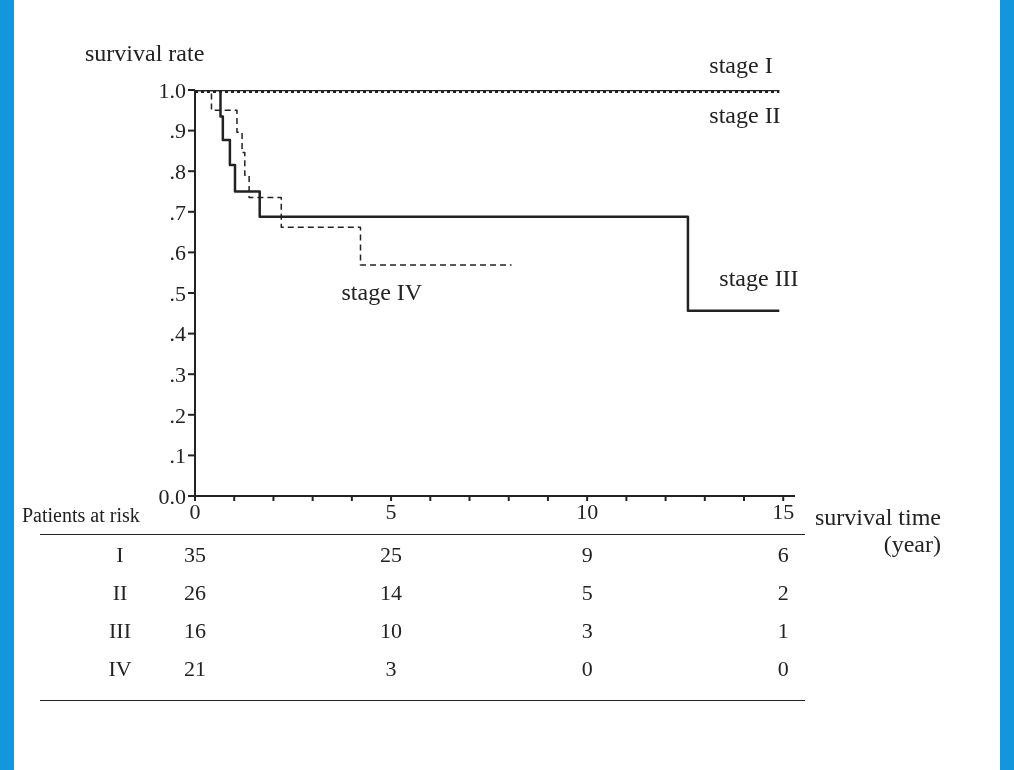 The height and width of the screenshot is (770, 1014). I want to click on y-tick-label: .5, so click(177, 293).